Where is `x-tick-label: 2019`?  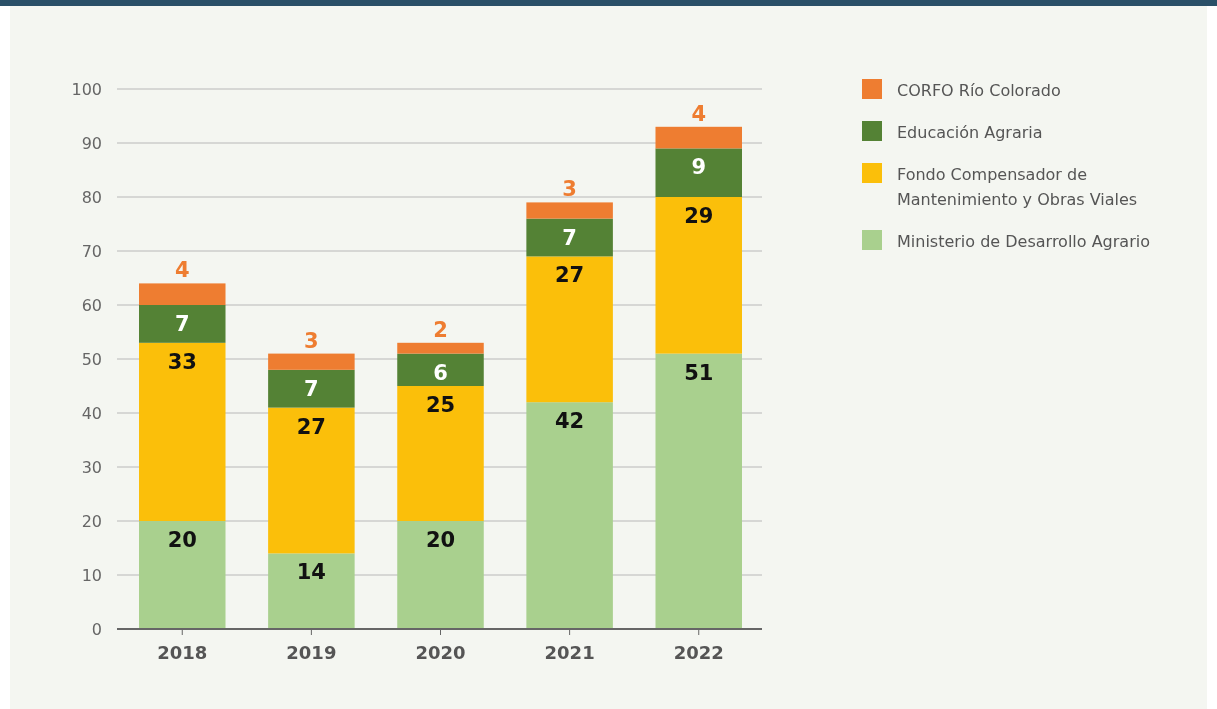 x-tick-label: 2019 is located at coordinates (311, 652).